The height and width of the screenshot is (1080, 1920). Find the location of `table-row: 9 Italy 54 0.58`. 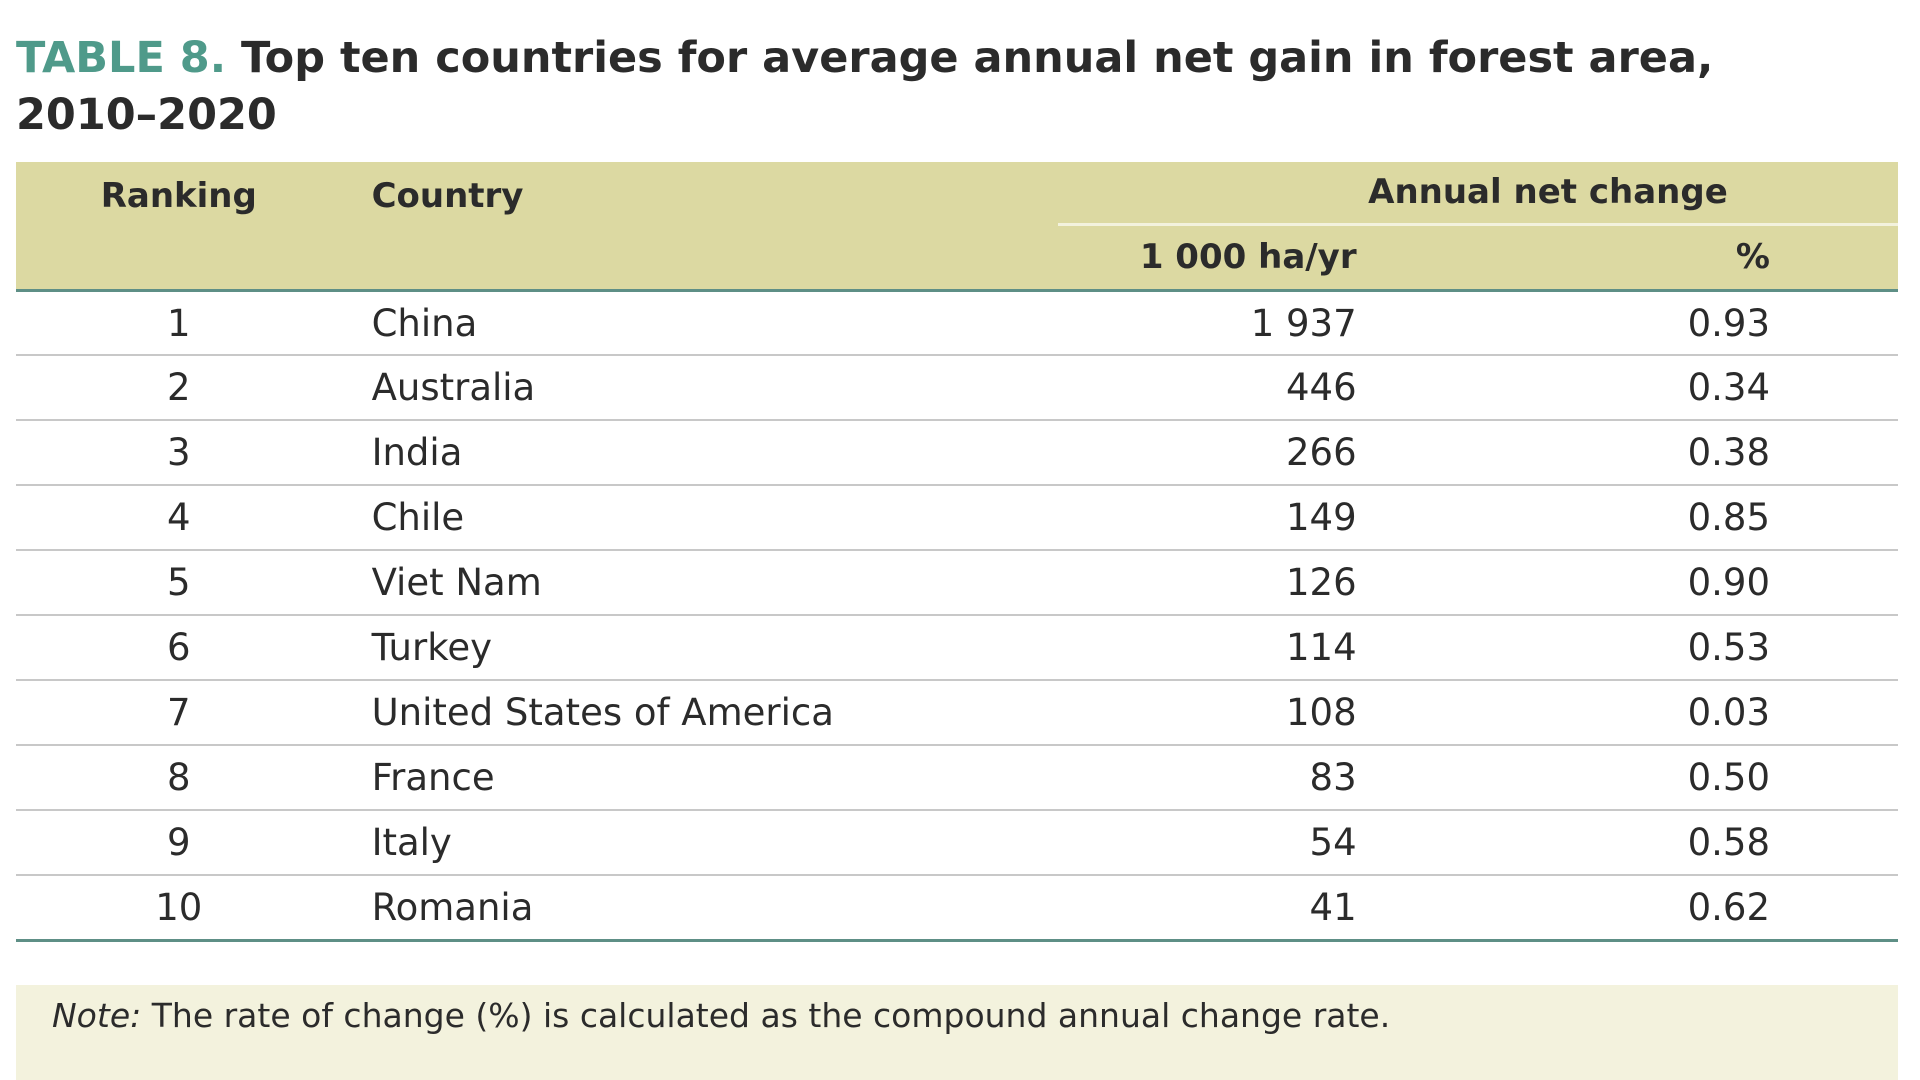

table-row: 9 Italy 54 0.58 is located at coordinates (957, 843).